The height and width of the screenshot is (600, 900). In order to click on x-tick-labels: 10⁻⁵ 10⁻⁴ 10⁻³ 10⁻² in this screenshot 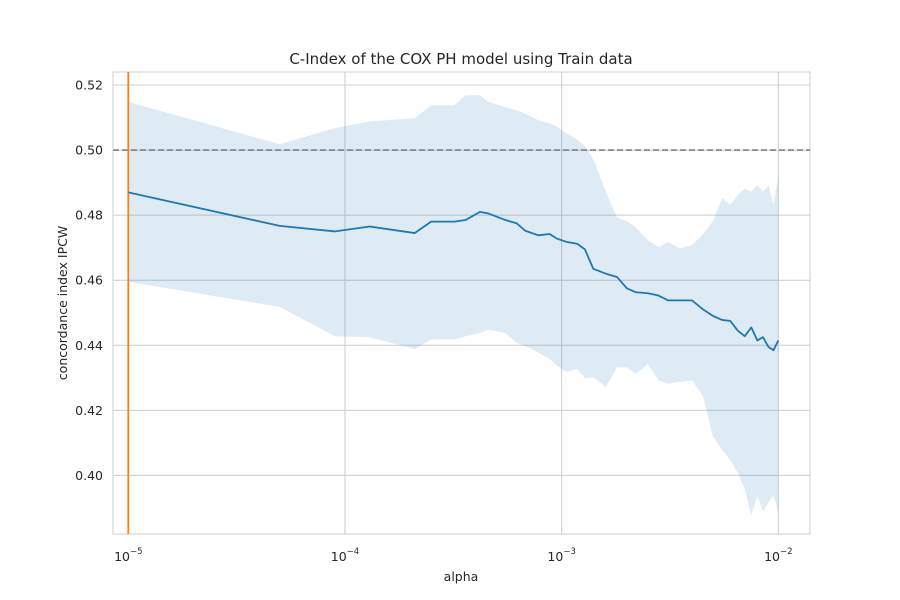, I will do `click(453, 555)`.